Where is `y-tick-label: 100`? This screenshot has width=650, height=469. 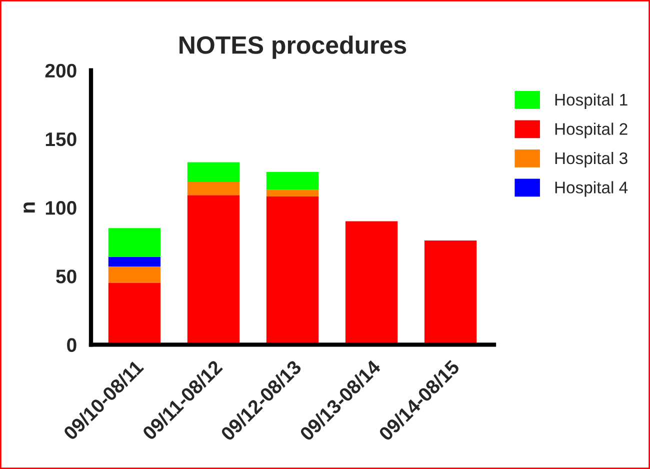 y-tick-label: 100 is located at coordinates (61, 208).